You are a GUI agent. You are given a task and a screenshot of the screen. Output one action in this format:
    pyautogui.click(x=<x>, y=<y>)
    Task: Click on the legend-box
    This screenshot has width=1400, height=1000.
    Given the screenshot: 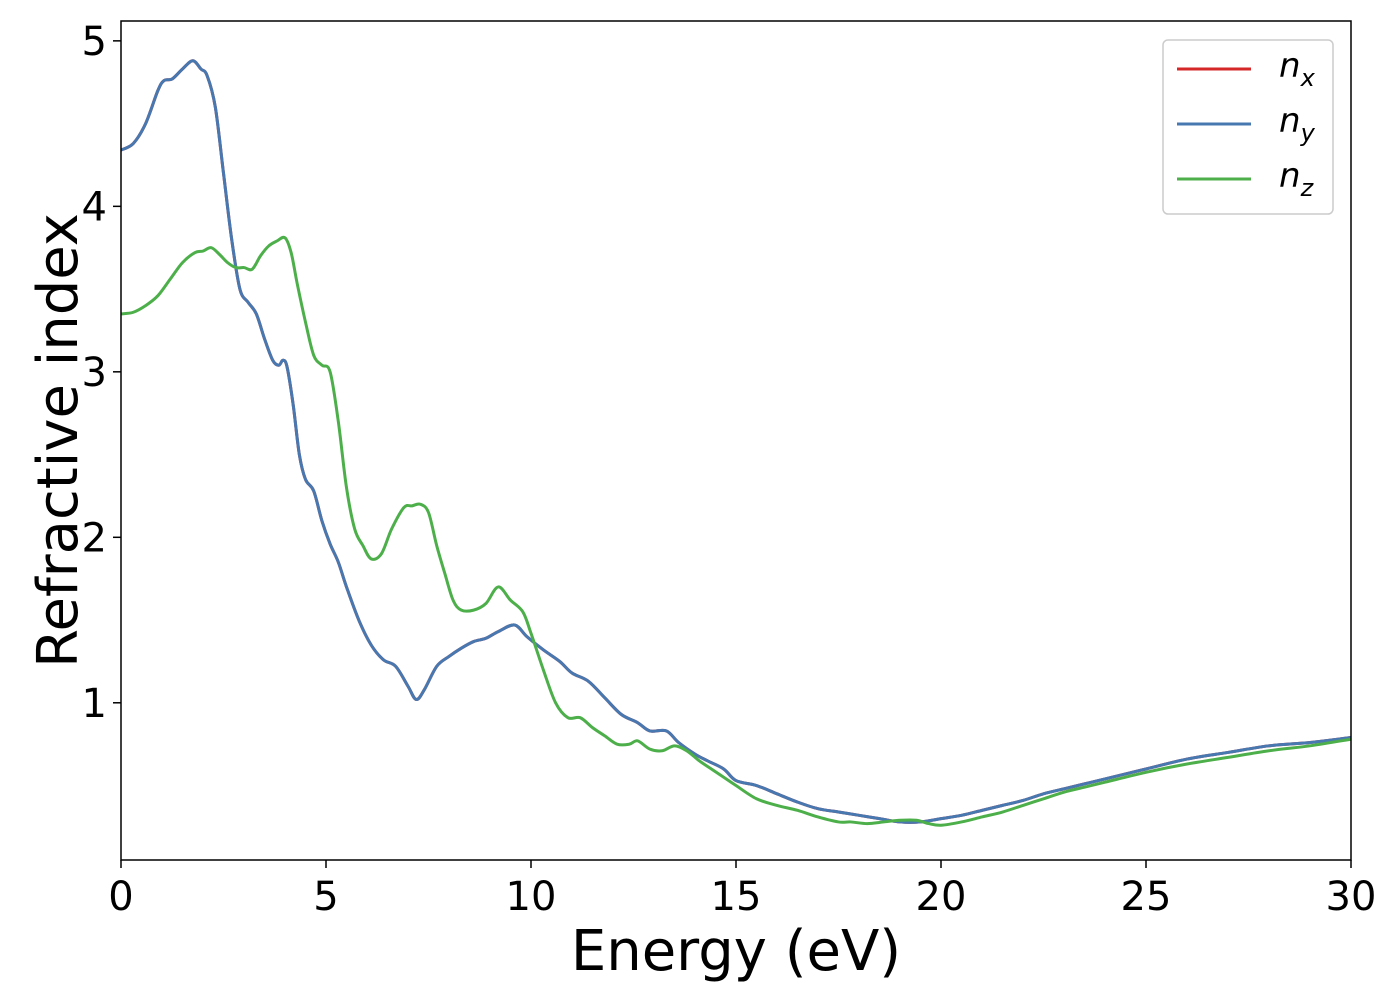 What is the action you would take?
    pyautogui.click(x=1248, y=127)
    